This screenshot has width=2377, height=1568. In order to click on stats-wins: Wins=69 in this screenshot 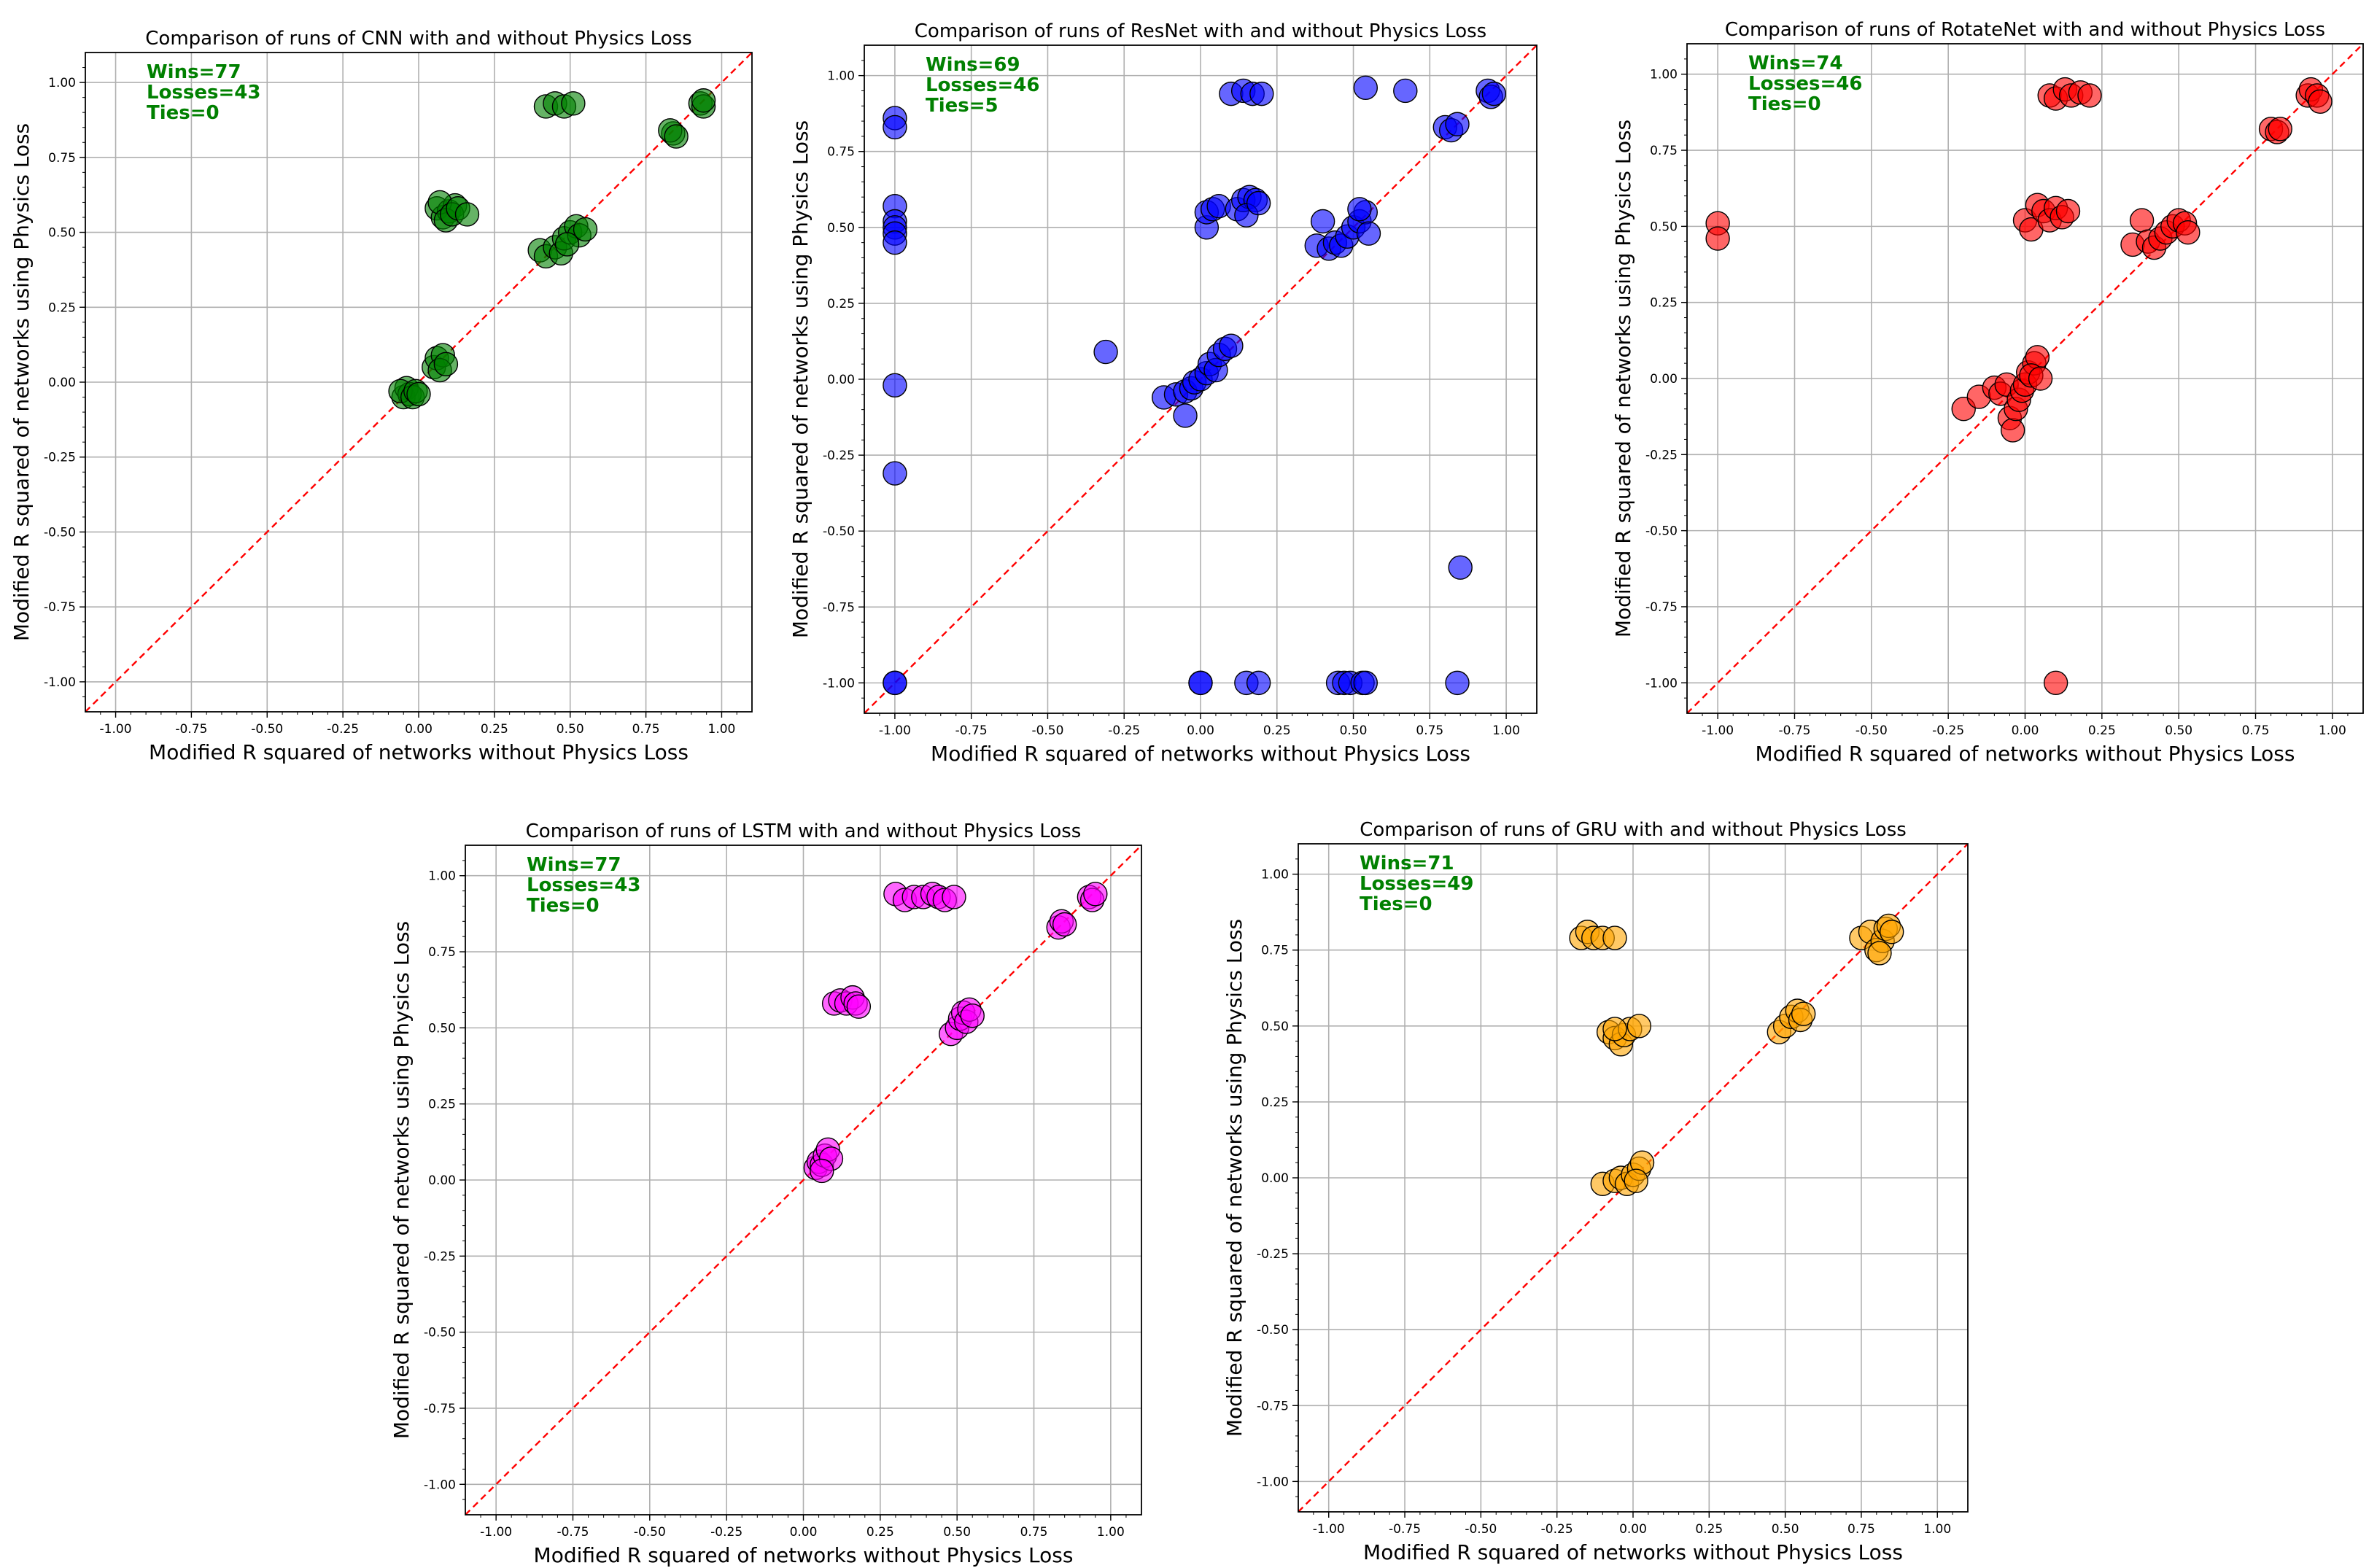, I will do `click(973, 65)`.